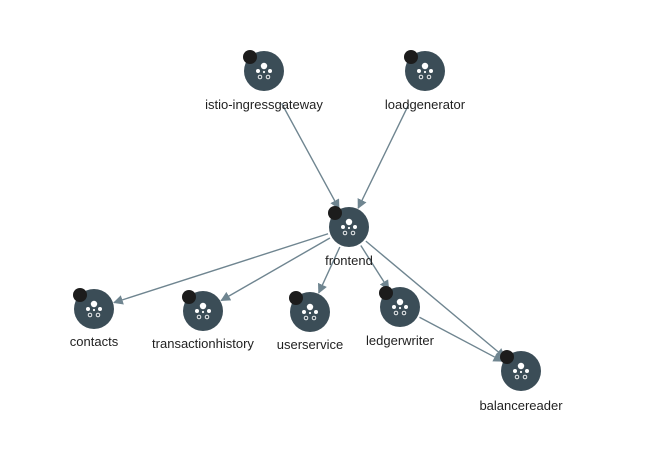  Describe the element at coordinates (310, 156) in the screenshot. I see `edge-istio-ingressgateway-to-frontend` at that location.